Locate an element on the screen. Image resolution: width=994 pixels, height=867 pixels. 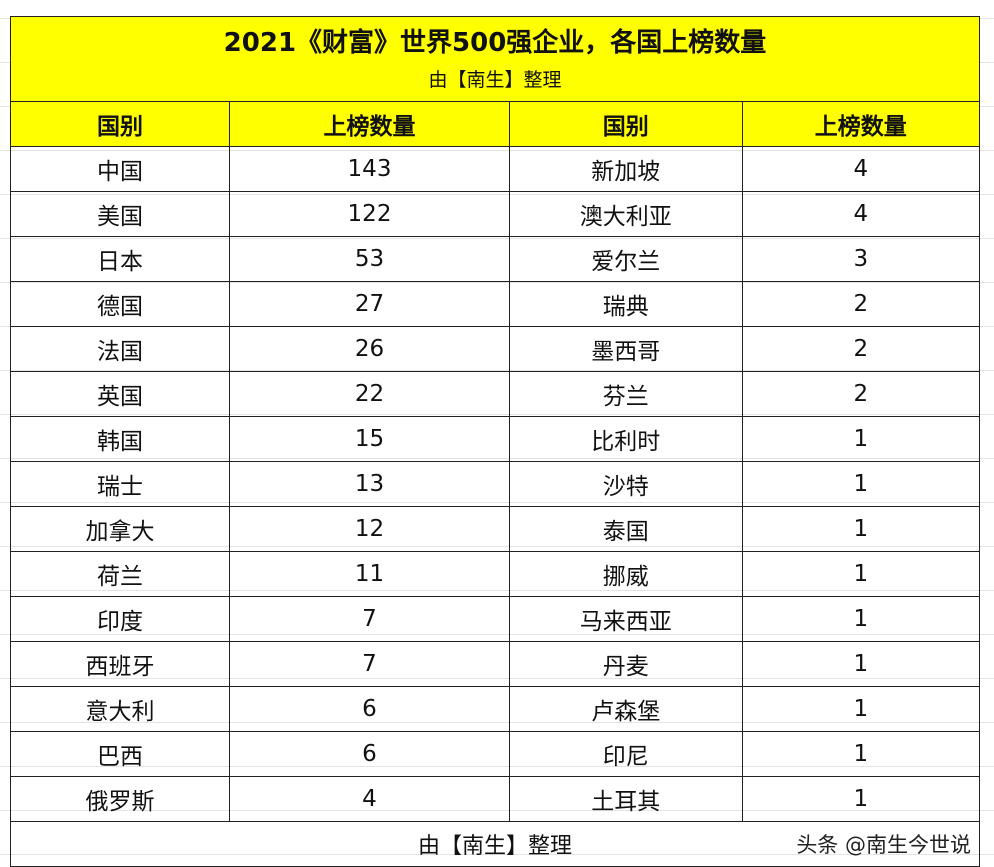
cell-country-right: 墨西哥 is located at coordinates (626, 349).